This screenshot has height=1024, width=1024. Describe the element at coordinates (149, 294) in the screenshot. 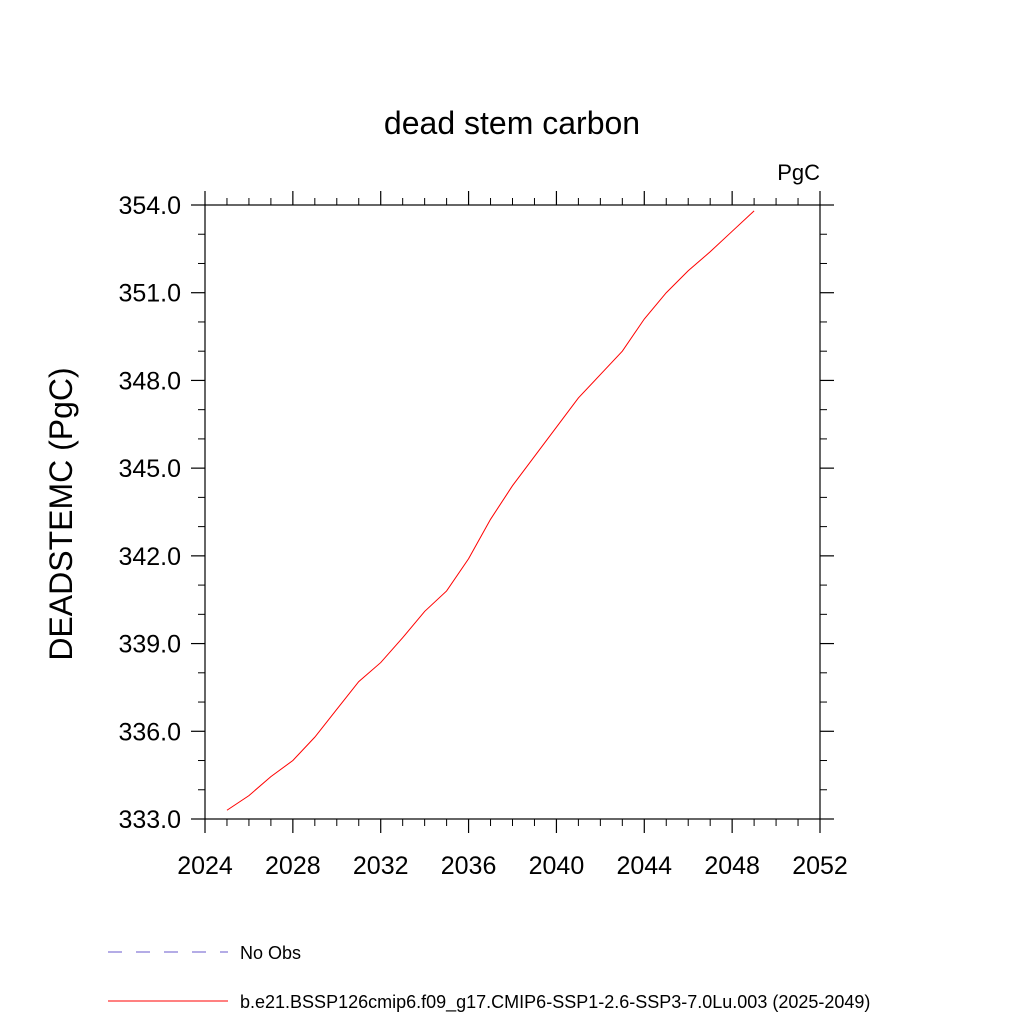

I see `y-tick-label: 351.0` at that location.